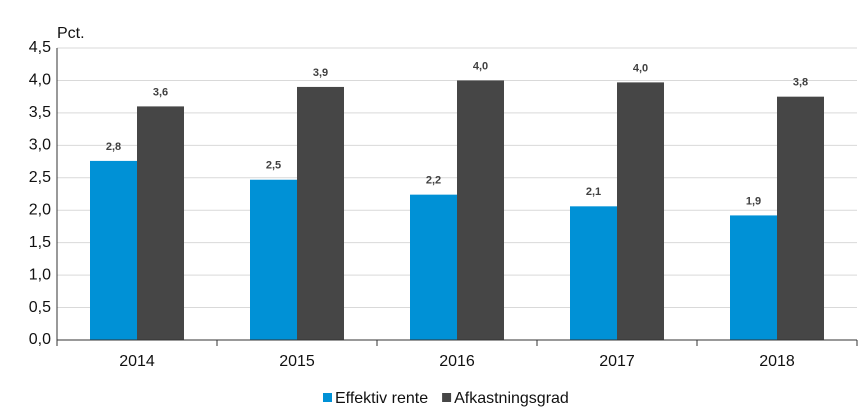  Describe the element at coordinates (617, 361) in the screenshot. I see `x-tick-label: 2017` at that location.